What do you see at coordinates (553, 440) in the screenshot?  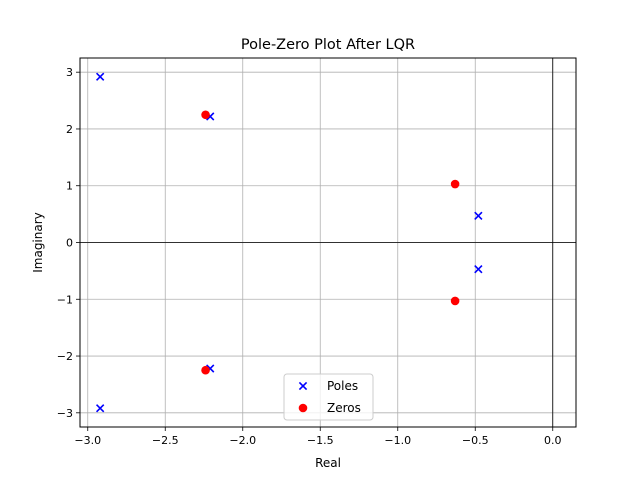 I see `x-tick-label: 0.0` at bounding box center [553, 440].